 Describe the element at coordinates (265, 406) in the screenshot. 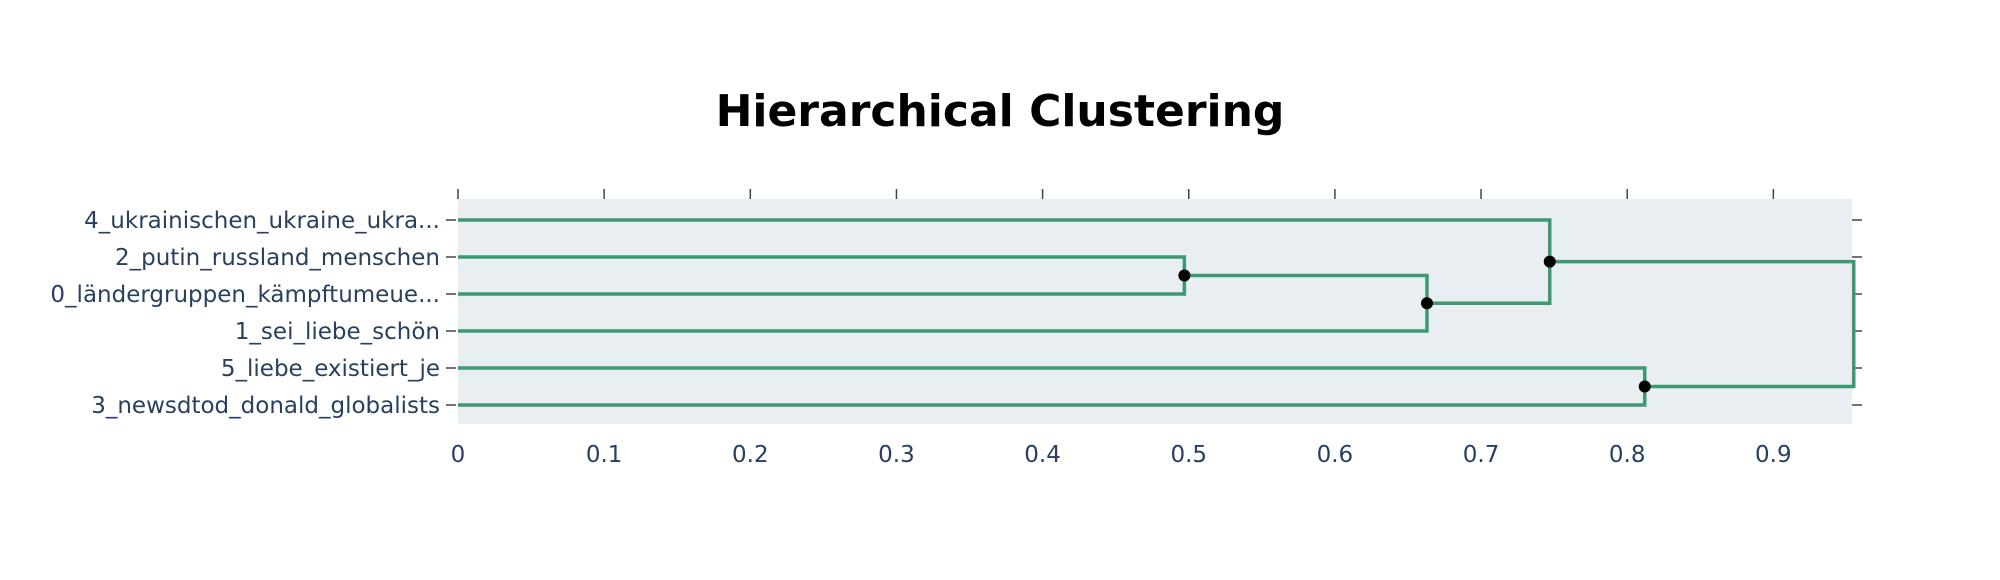

I see `leaf-label: 3_newsdtod_donald_globalists` at that location.